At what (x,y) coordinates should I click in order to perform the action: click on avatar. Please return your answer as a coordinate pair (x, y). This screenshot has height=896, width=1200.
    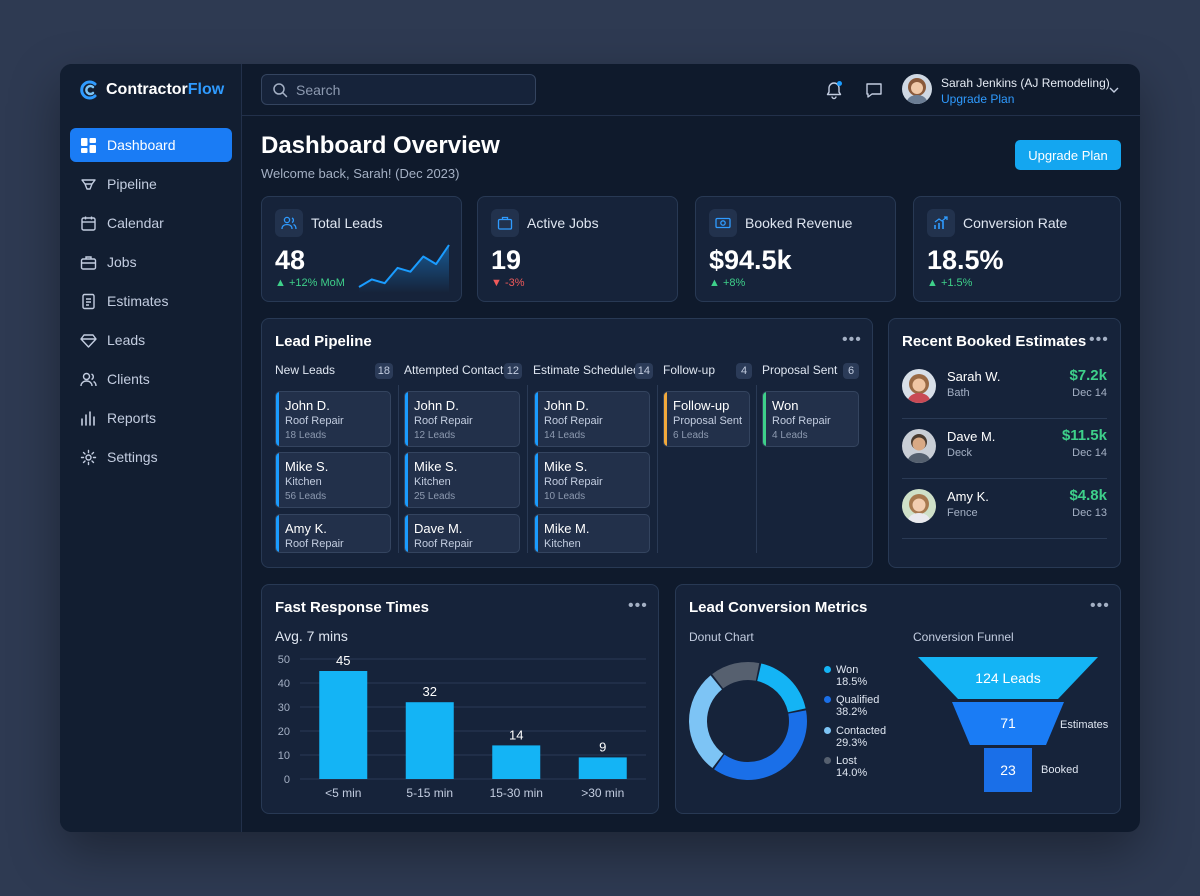
    Looking at the image, I should click on (919, 386).